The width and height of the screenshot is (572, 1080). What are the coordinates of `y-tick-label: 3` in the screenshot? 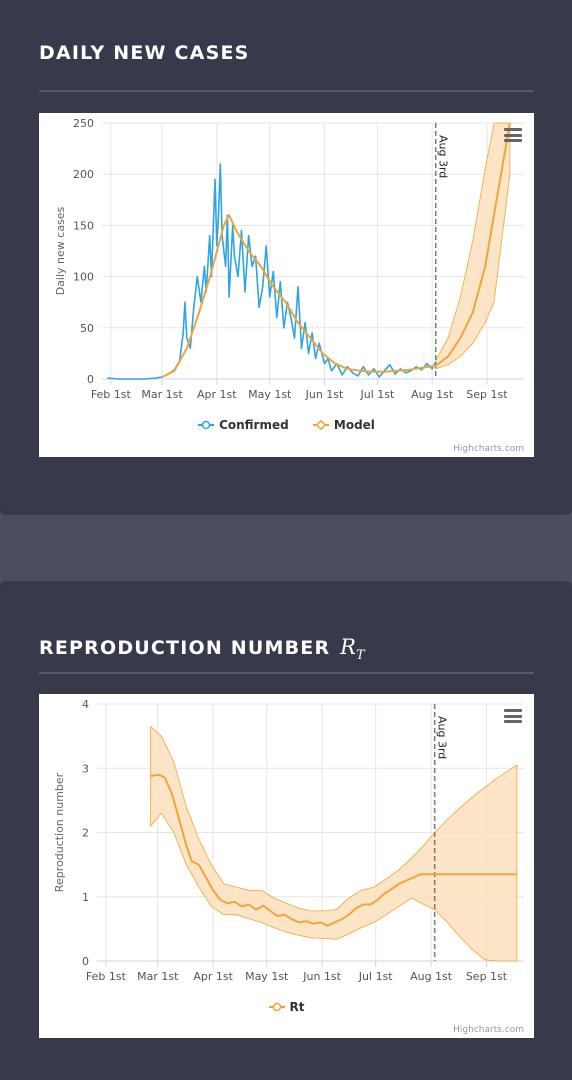 It's located at (85, 768).